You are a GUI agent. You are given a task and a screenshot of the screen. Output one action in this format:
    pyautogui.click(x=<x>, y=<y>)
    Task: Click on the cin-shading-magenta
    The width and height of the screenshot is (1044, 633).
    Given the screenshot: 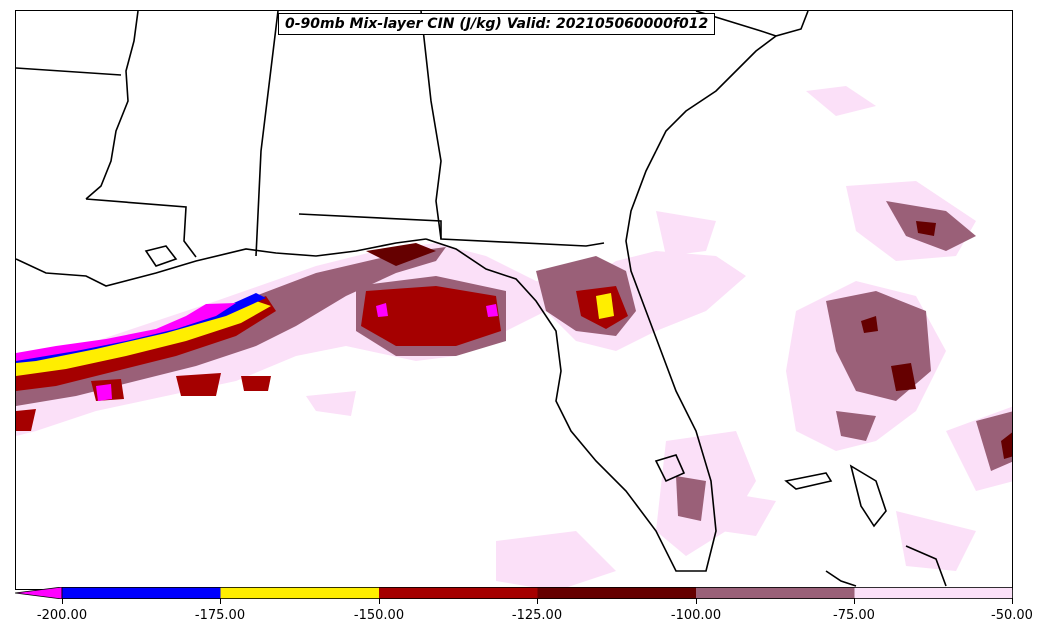 What is the action you would take?
    pyautogui.click(x=257, y=352)
    